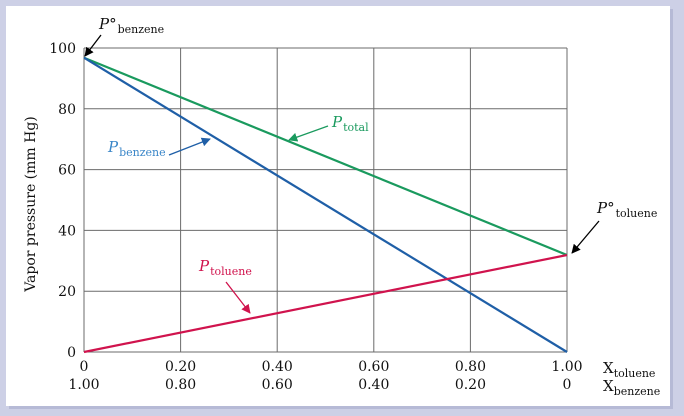 This screenshot has height=416, width=684. Describe the element at coordinates (84, 367) in the screenshot. I see `x-tick-label-toluene: 0` at that location.